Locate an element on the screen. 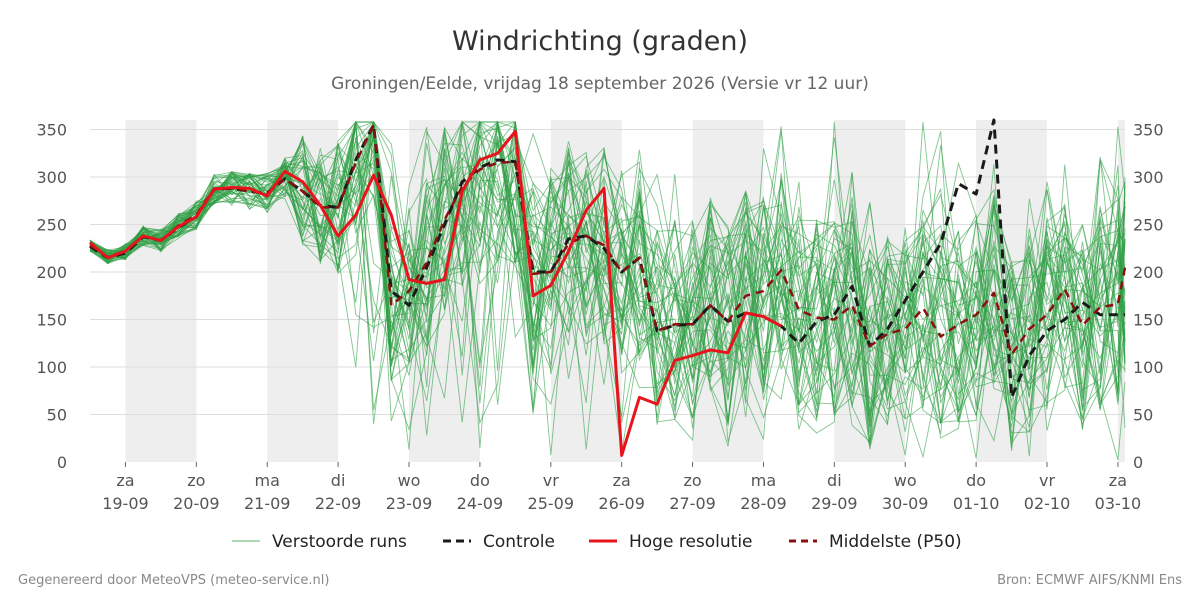 This screenshot has width=1200, height=600. x-tick-date: 19-09 is located at coordinates (125, 503).